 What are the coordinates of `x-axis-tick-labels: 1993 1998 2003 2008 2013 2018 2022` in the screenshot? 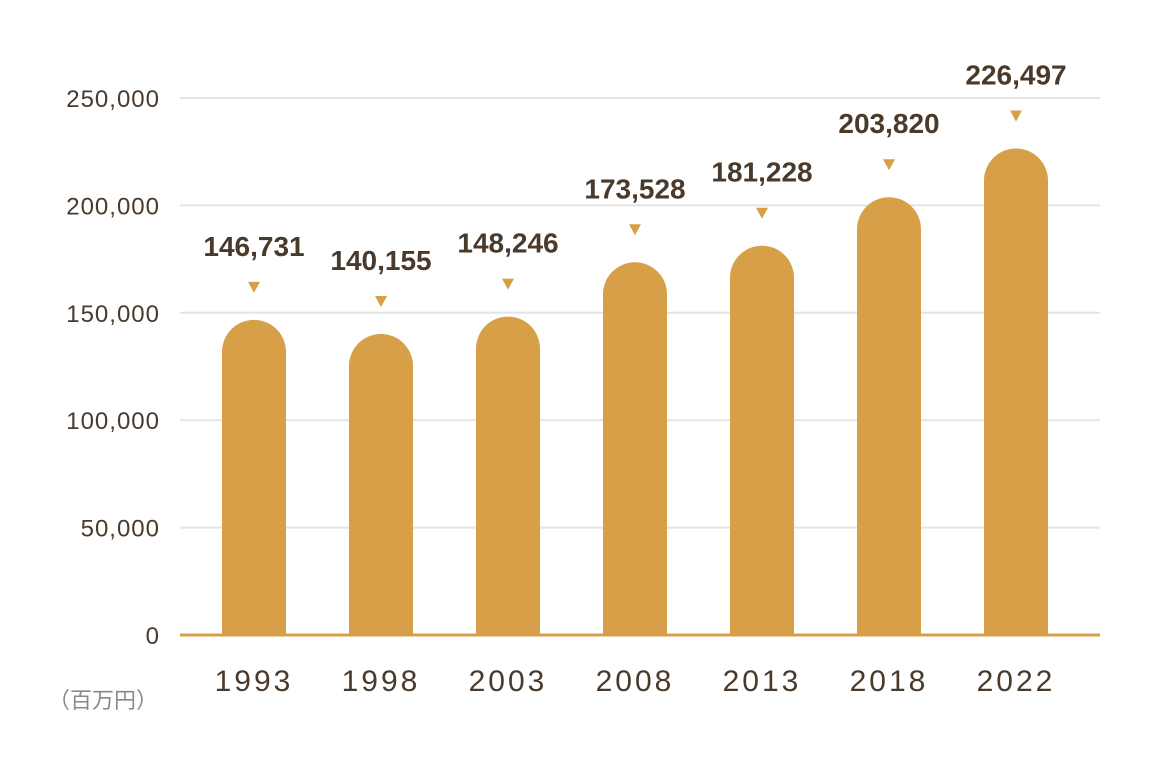 It's located at (635, 681).